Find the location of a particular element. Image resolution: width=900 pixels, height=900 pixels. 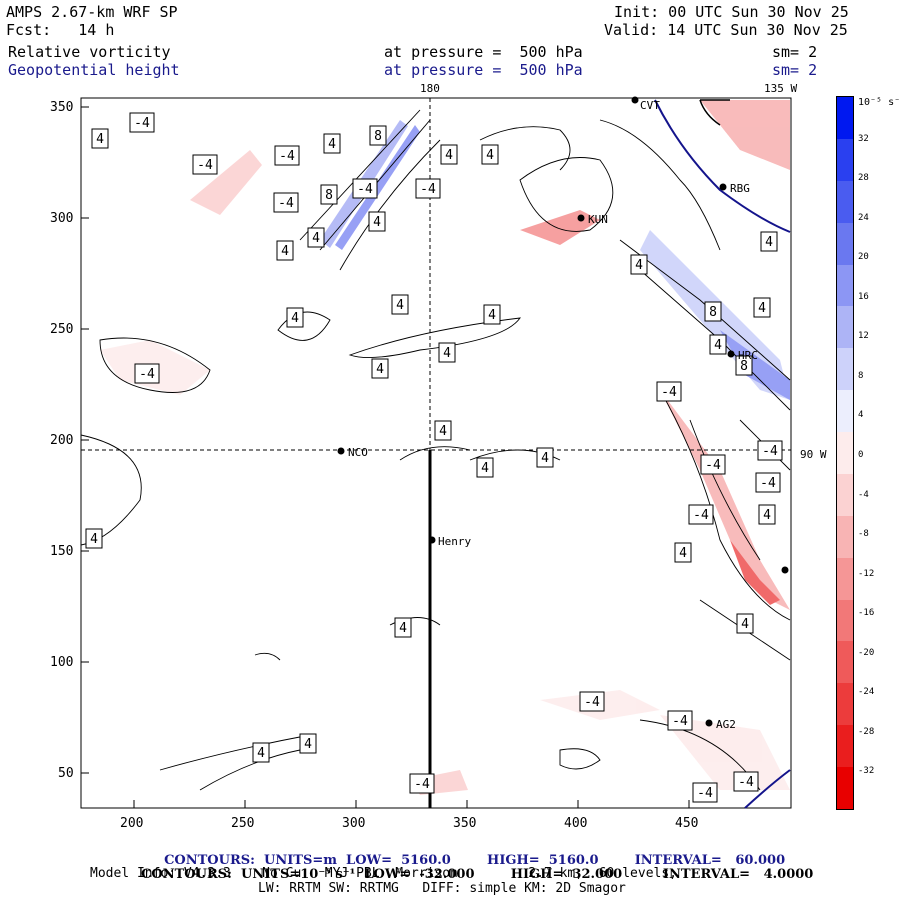

station-kun-marker is located at coordinates (581, 218).